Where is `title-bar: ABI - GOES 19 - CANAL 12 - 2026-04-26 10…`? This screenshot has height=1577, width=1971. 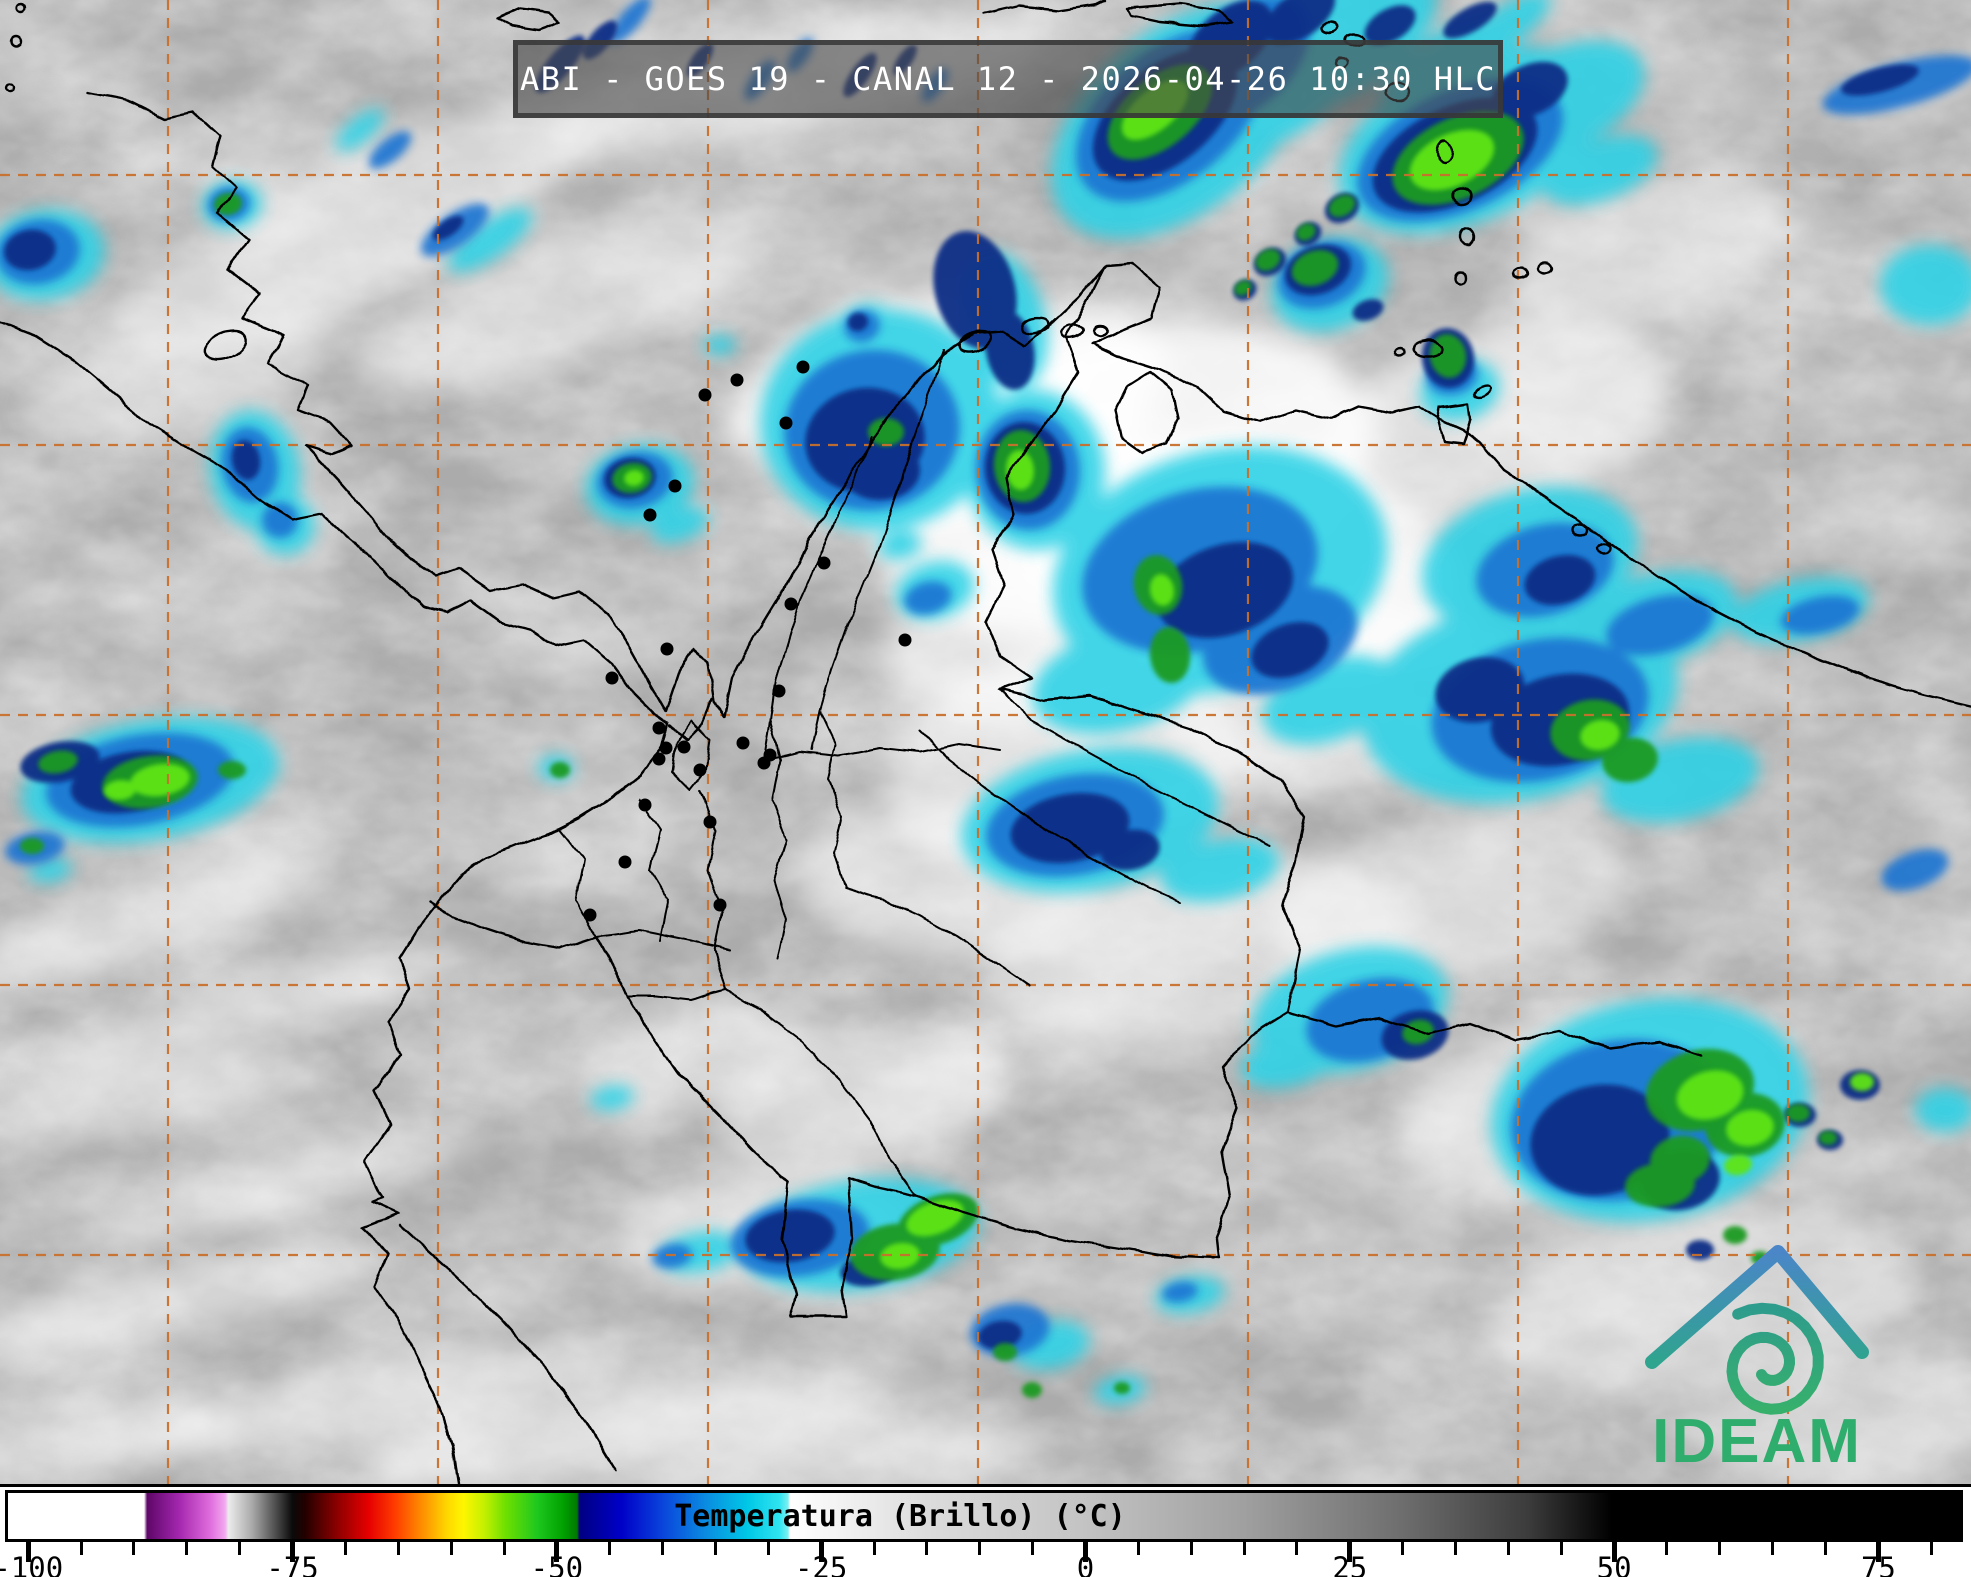
title-bar: ABI - GOES 19 - CANAL 12 - 2026-04-26 10… is located at coordinates (1008, 79).